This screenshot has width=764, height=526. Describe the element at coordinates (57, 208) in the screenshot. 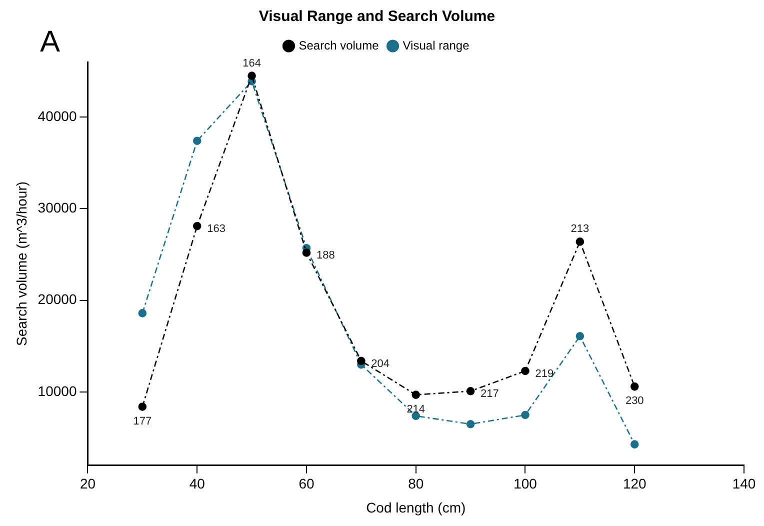

I see `y-tick-label: 30000` at that location.